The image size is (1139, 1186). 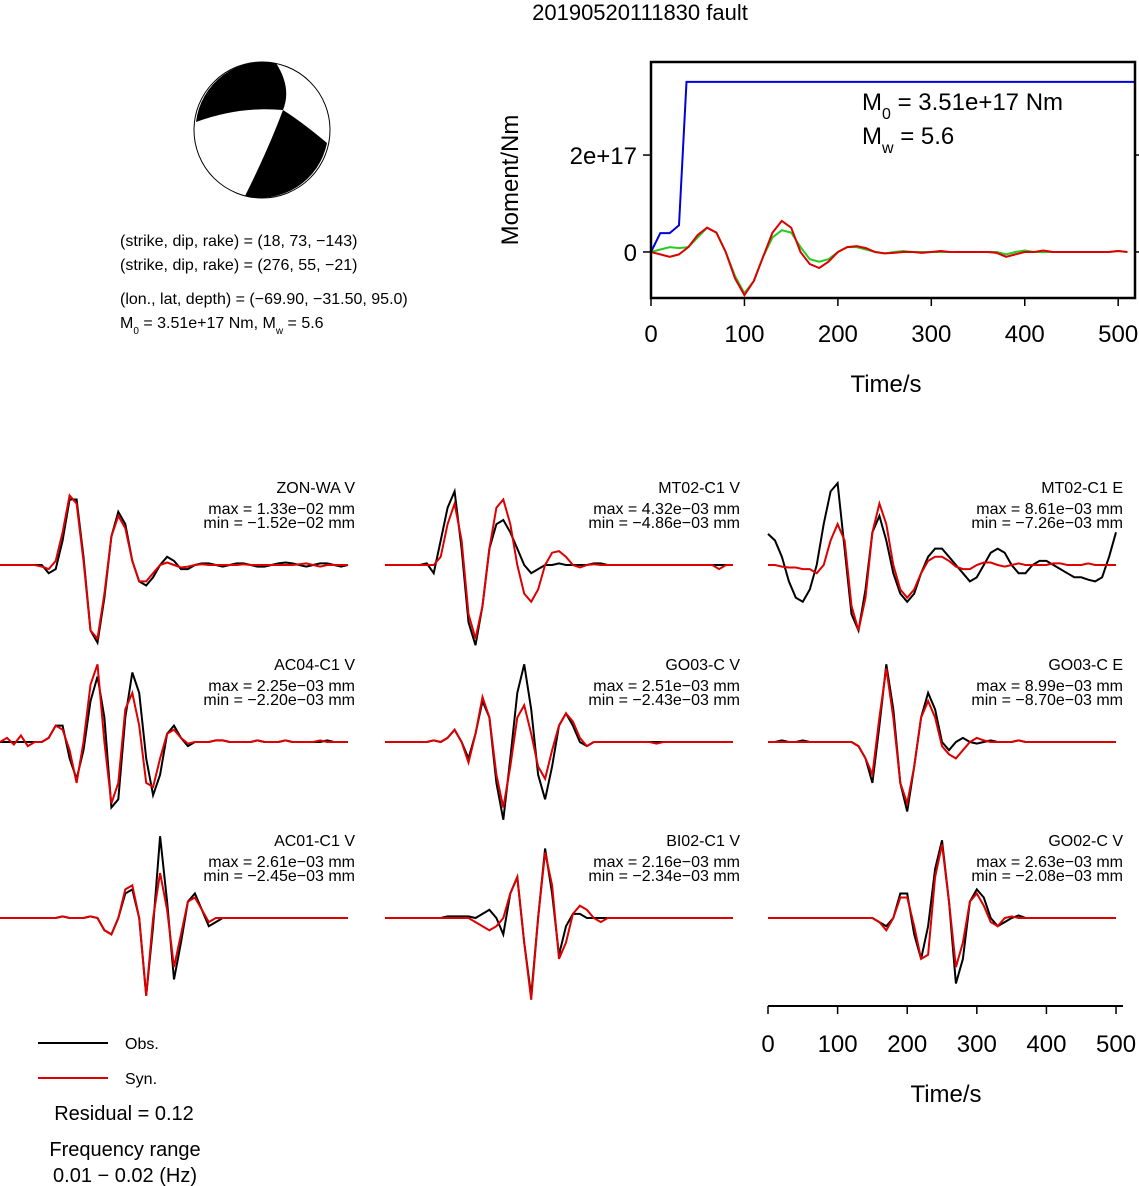 What do you see at coordinates (1085, 665) in the screenshot?
I see `station-label: GO03-C E` at bounding box center [1085, 665].